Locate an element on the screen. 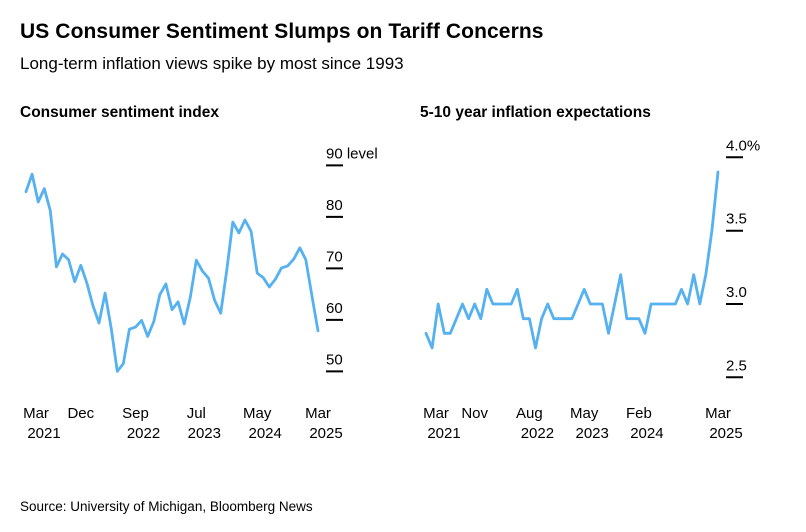  x-tick-month-label: Jul is located at coordinates (196, 413).